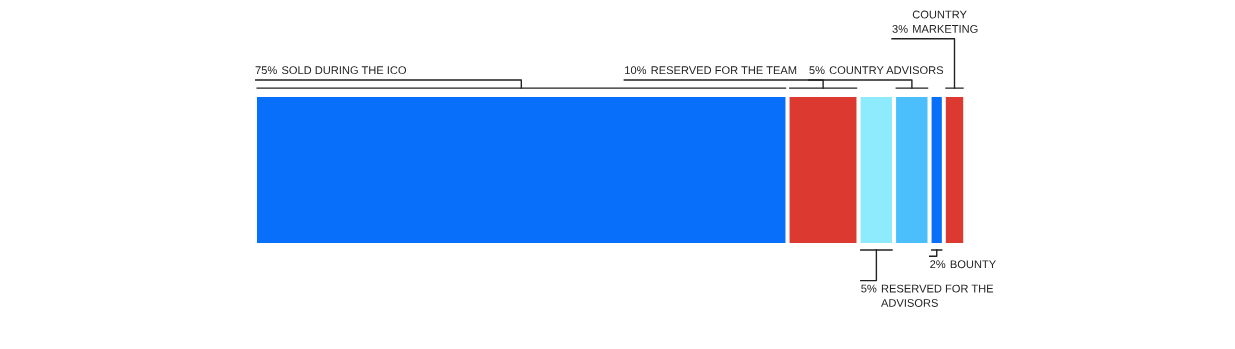 The width and height of the screenshot is (1235, 349). Describe the element at coordinates (636, 70) in the screenshot. I see `data-label: 10%` at that location.